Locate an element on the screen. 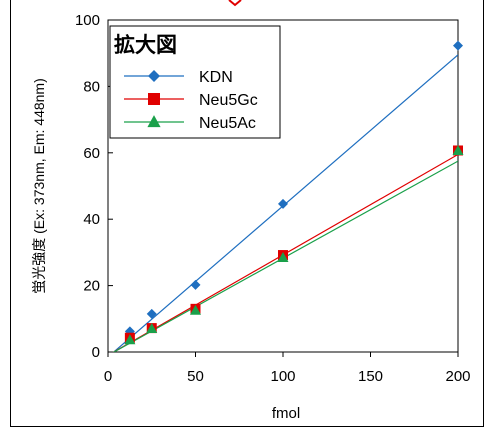  y-tick-label: 20 is located at coordinates (91, 286).